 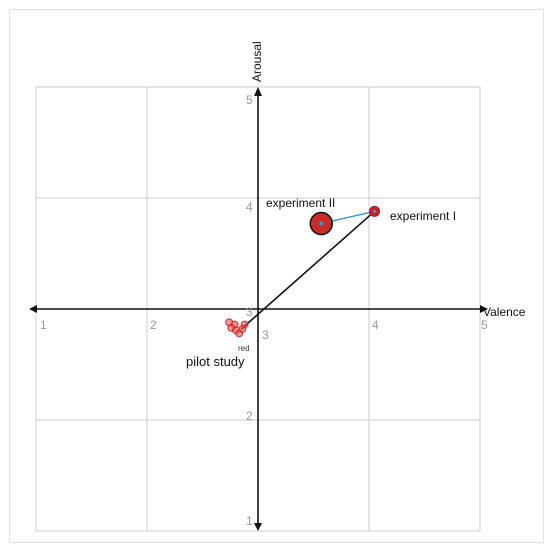 What do you see at coordinates (300, 203) in the screenshot?
I see `experiment-ii-label: experiment II` at bounding box center [300, 203].